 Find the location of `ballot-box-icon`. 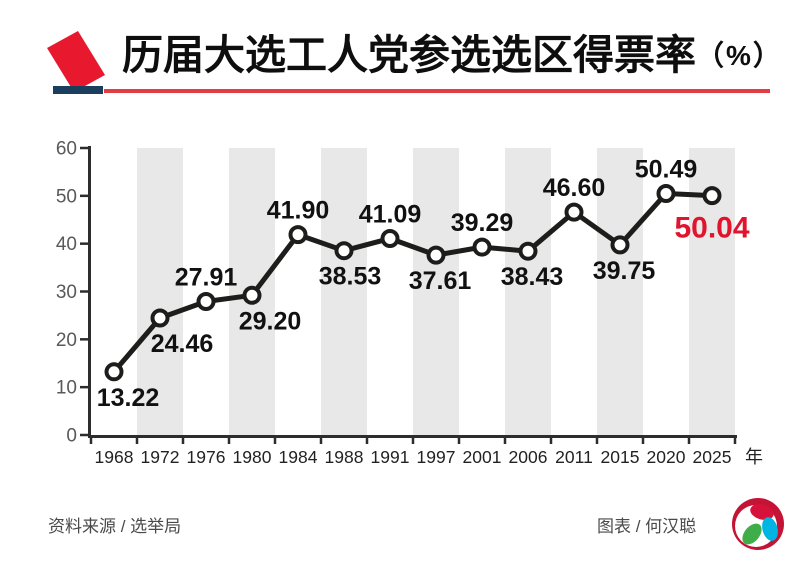

ballot-box-icon is located at coordinates (76, 62).